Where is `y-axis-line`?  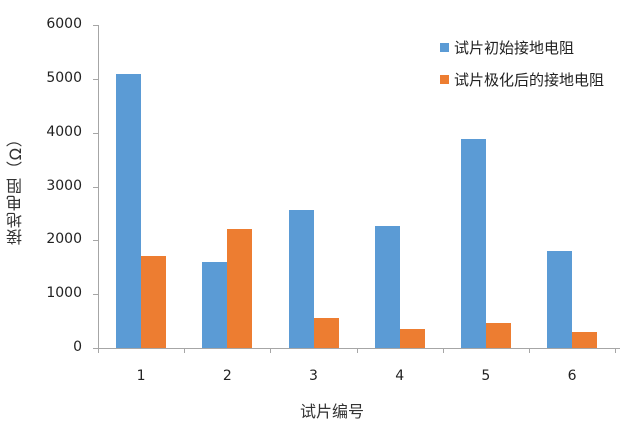 y-axis-line is located at coordinates (98, 187).